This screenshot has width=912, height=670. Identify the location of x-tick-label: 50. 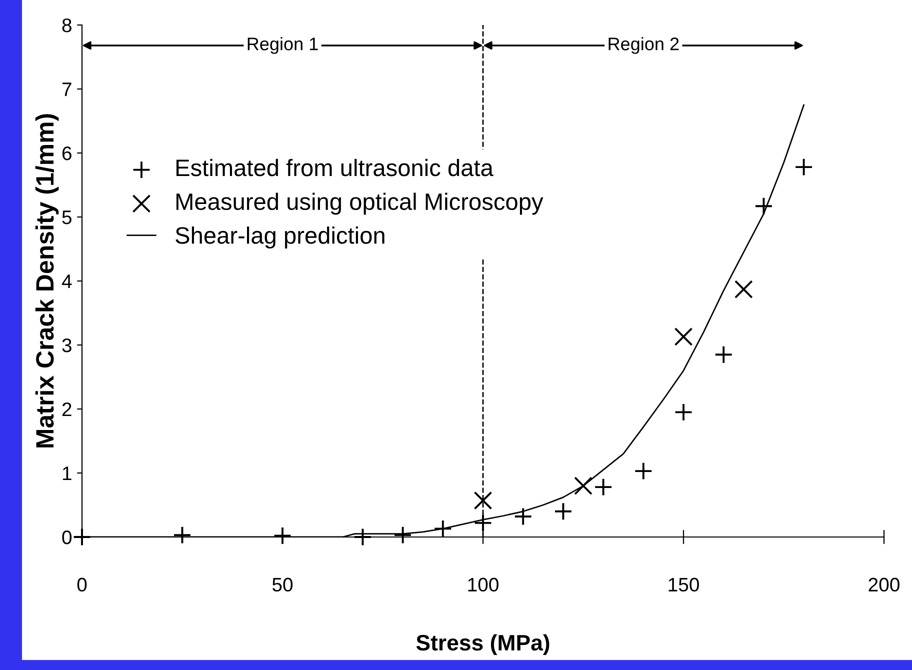
(282, 585).